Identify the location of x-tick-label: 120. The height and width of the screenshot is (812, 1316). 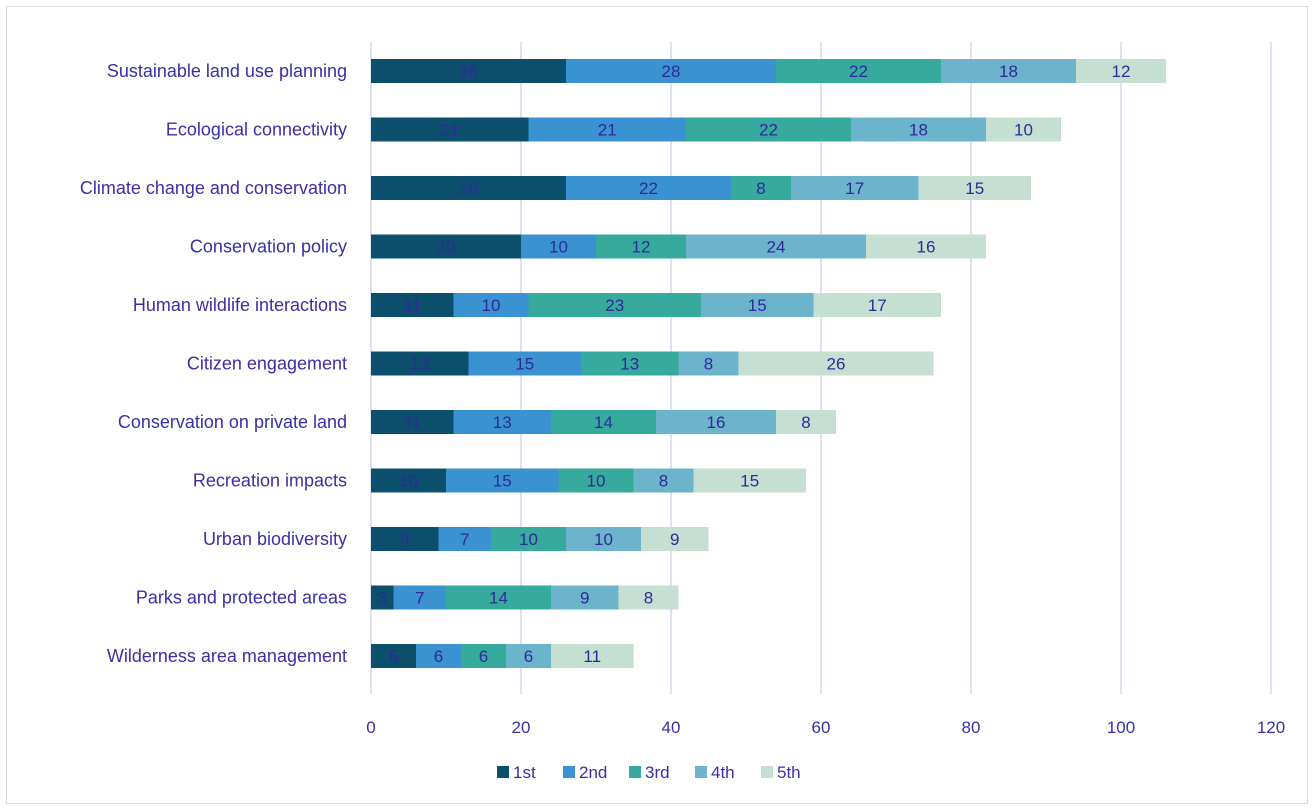
(1271, 727).